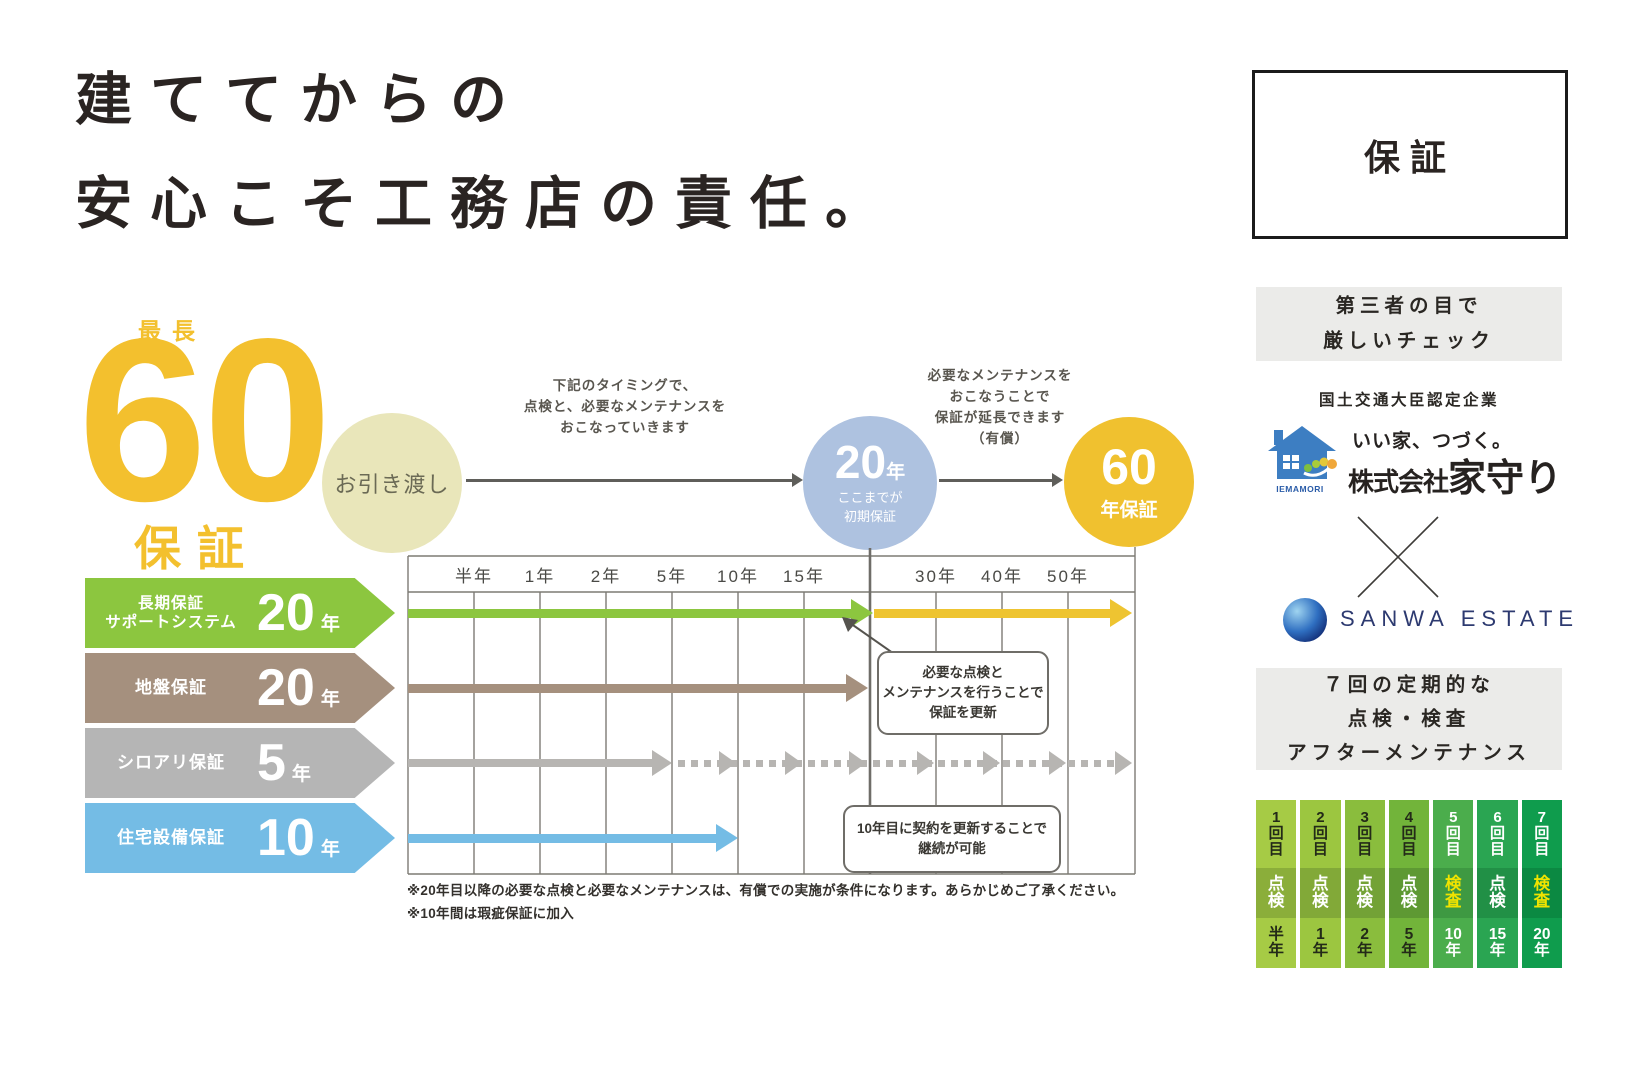 This screenshot has height=1082, width=1645. I want to click on handover-label: お引き渡し, so click(392, 484).